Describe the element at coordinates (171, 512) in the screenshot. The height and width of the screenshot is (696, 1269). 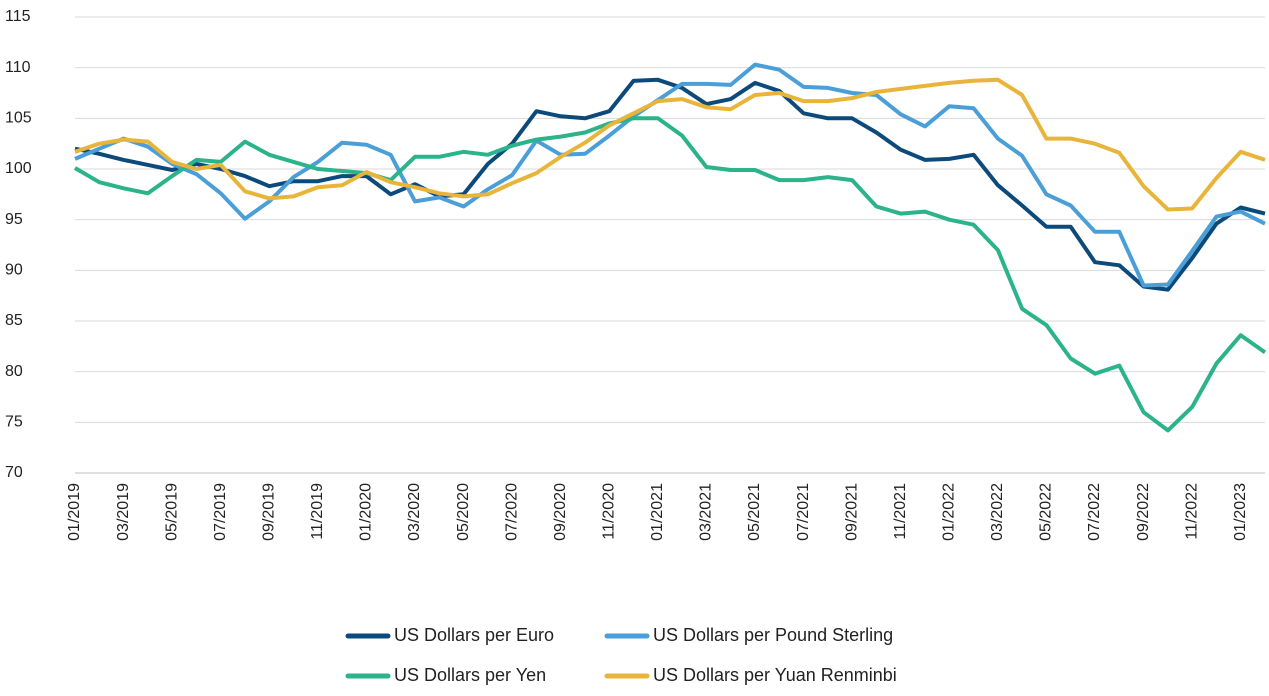
I see `x-tick-label: 05/2019` at that location.